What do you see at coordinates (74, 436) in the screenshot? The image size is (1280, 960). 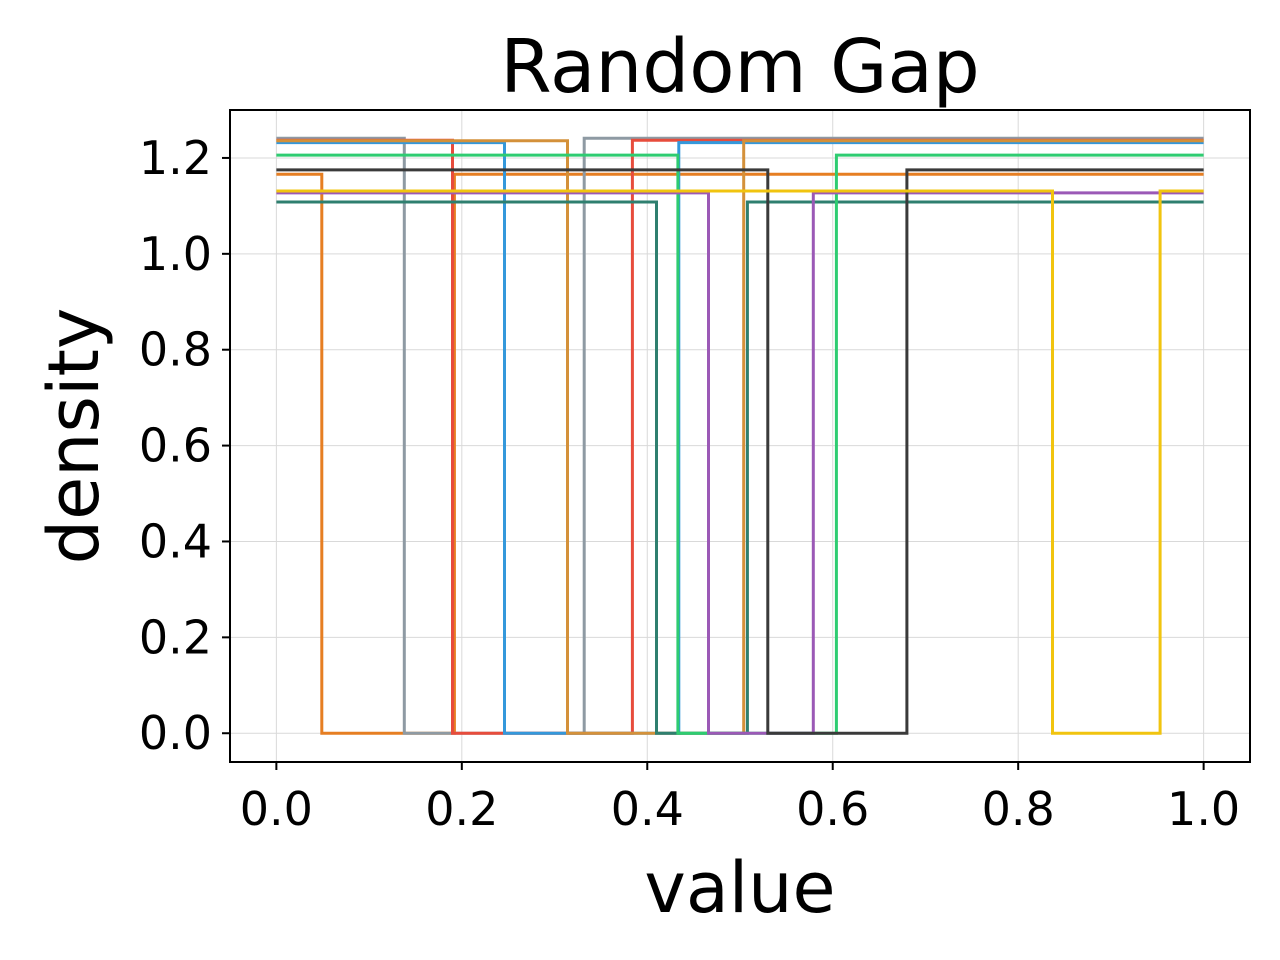 I see `y-axis-label: density` at bounding box center [74, 436].